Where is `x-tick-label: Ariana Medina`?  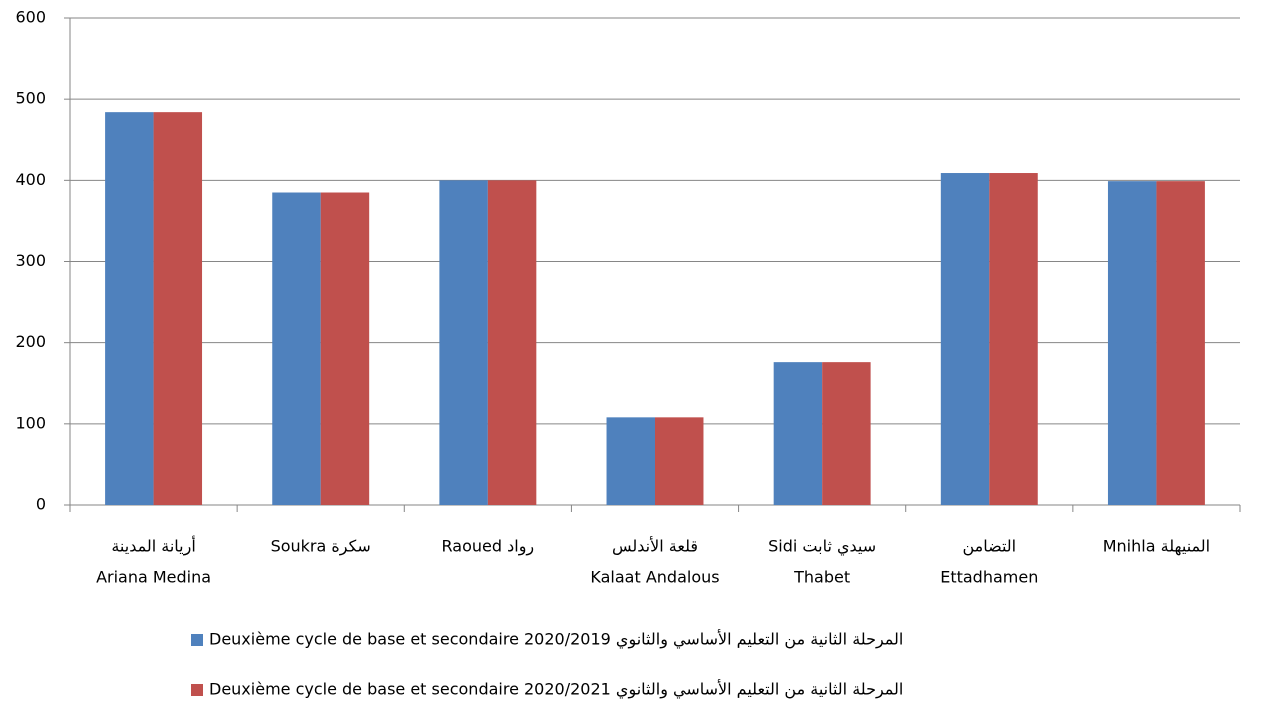 x-tick-label: Ariana Medina is located at coordinates (153, 577).